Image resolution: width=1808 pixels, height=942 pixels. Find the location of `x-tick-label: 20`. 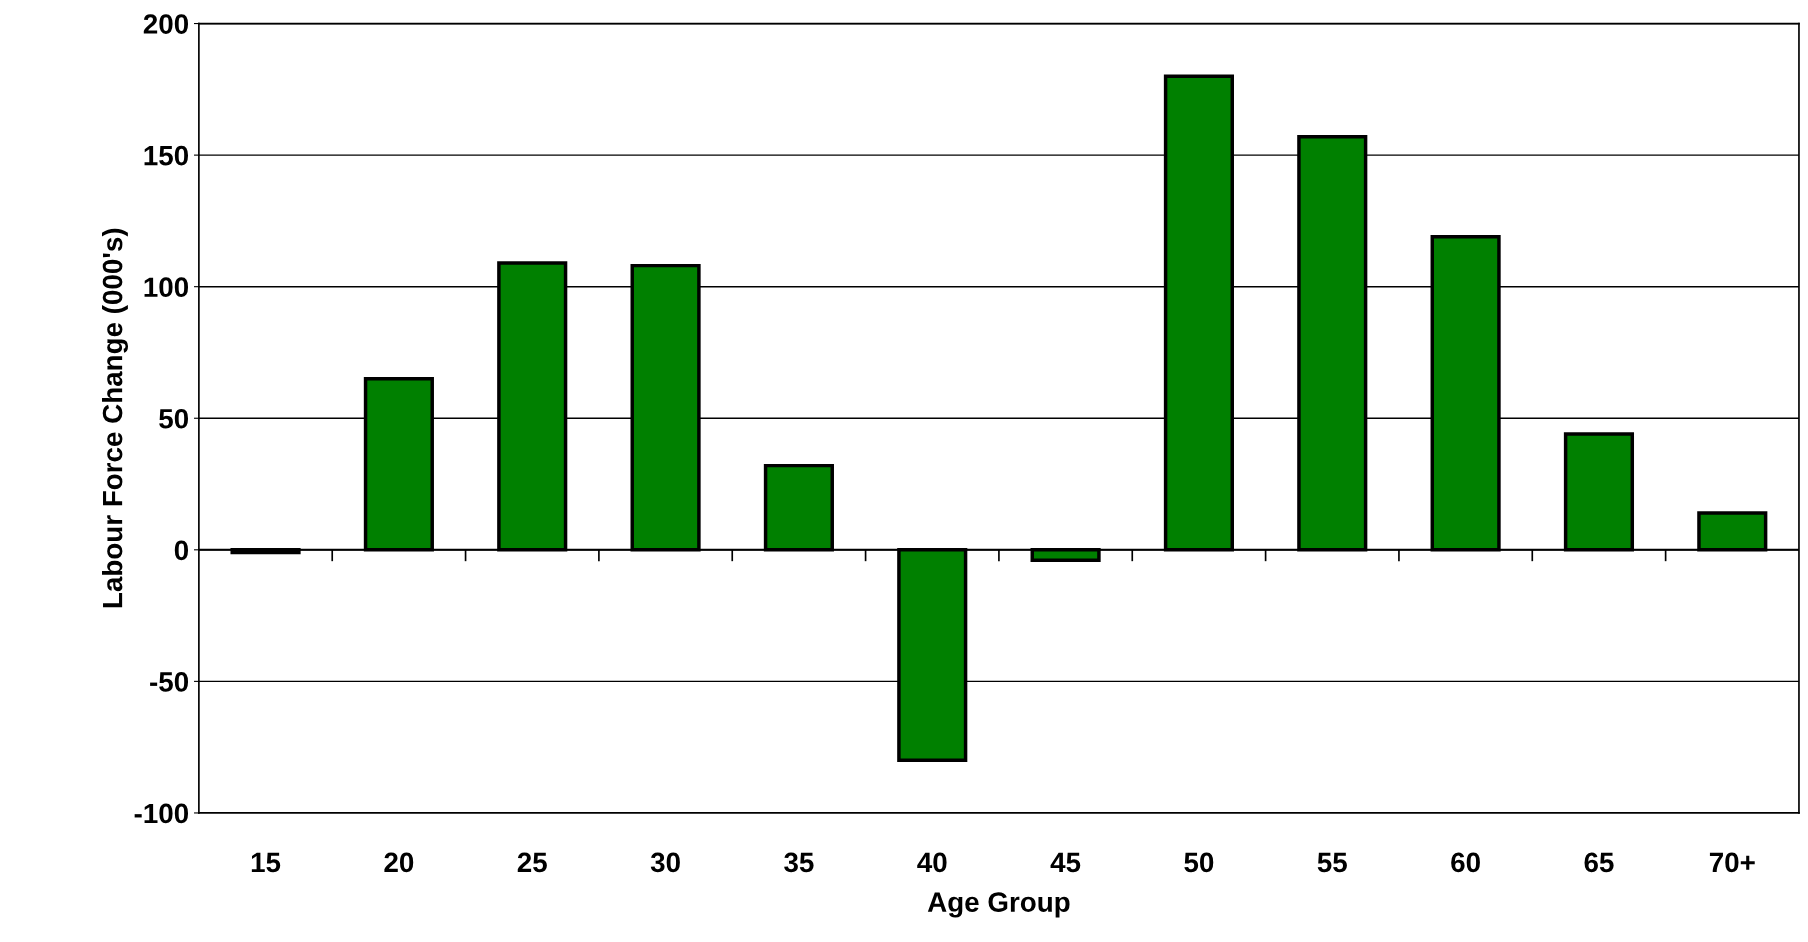

x-tick-label: 20 is located at coordinates (399, 862).